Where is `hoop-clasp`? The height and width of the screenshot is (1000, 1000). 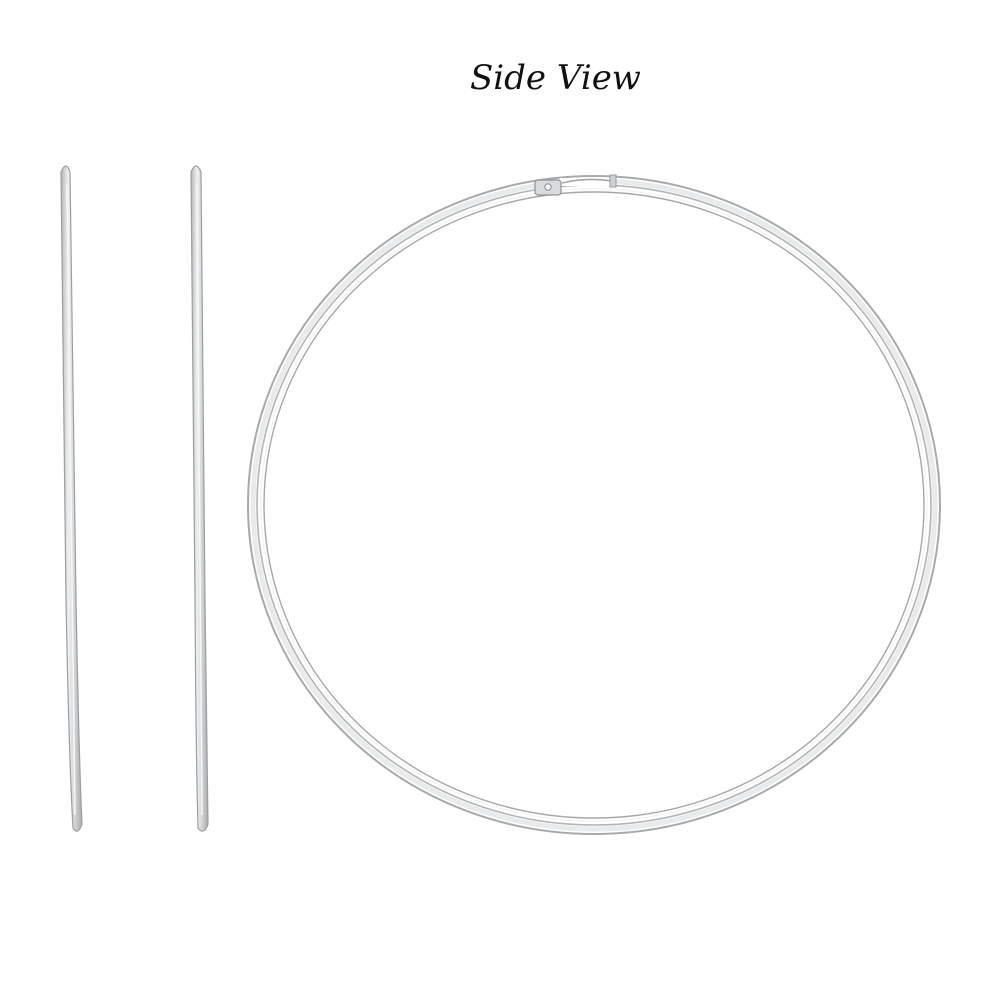
hoop-clasp is located at coordinates (575, 185).